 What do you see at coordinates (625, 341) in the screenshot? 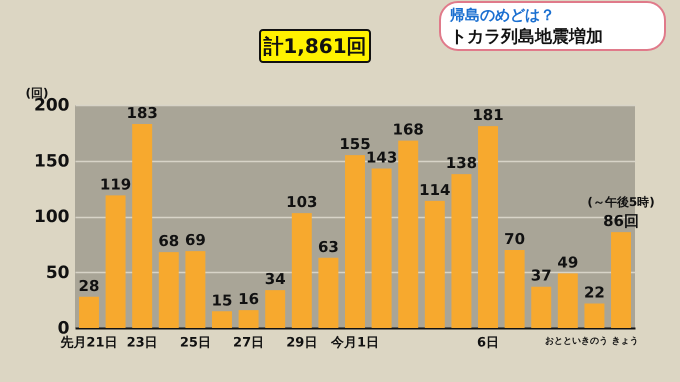
I see `x-tick-label: きょう` at bounding box center [625, 341].